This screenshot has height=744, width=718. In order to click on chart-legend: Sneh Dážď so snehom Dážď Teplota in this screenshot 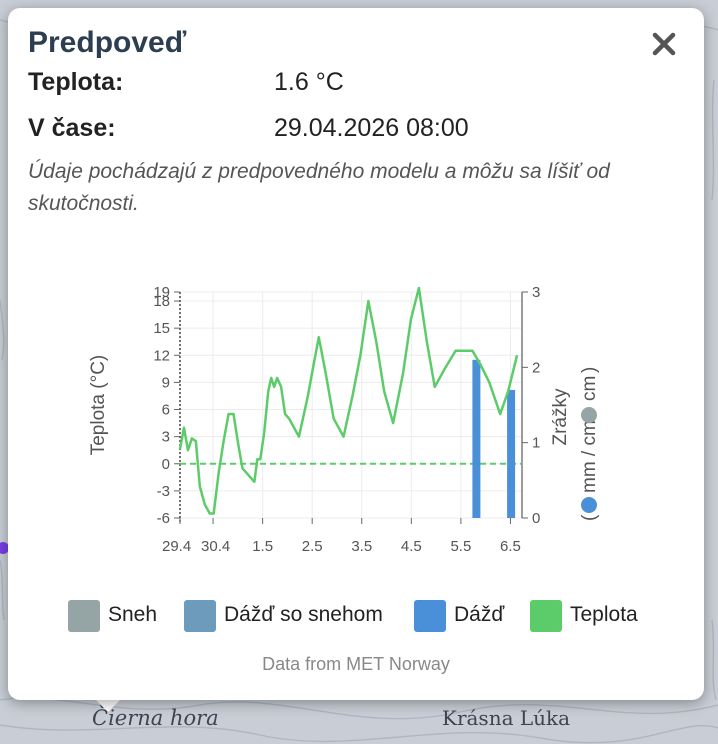, I will do `click(368, 616)`.